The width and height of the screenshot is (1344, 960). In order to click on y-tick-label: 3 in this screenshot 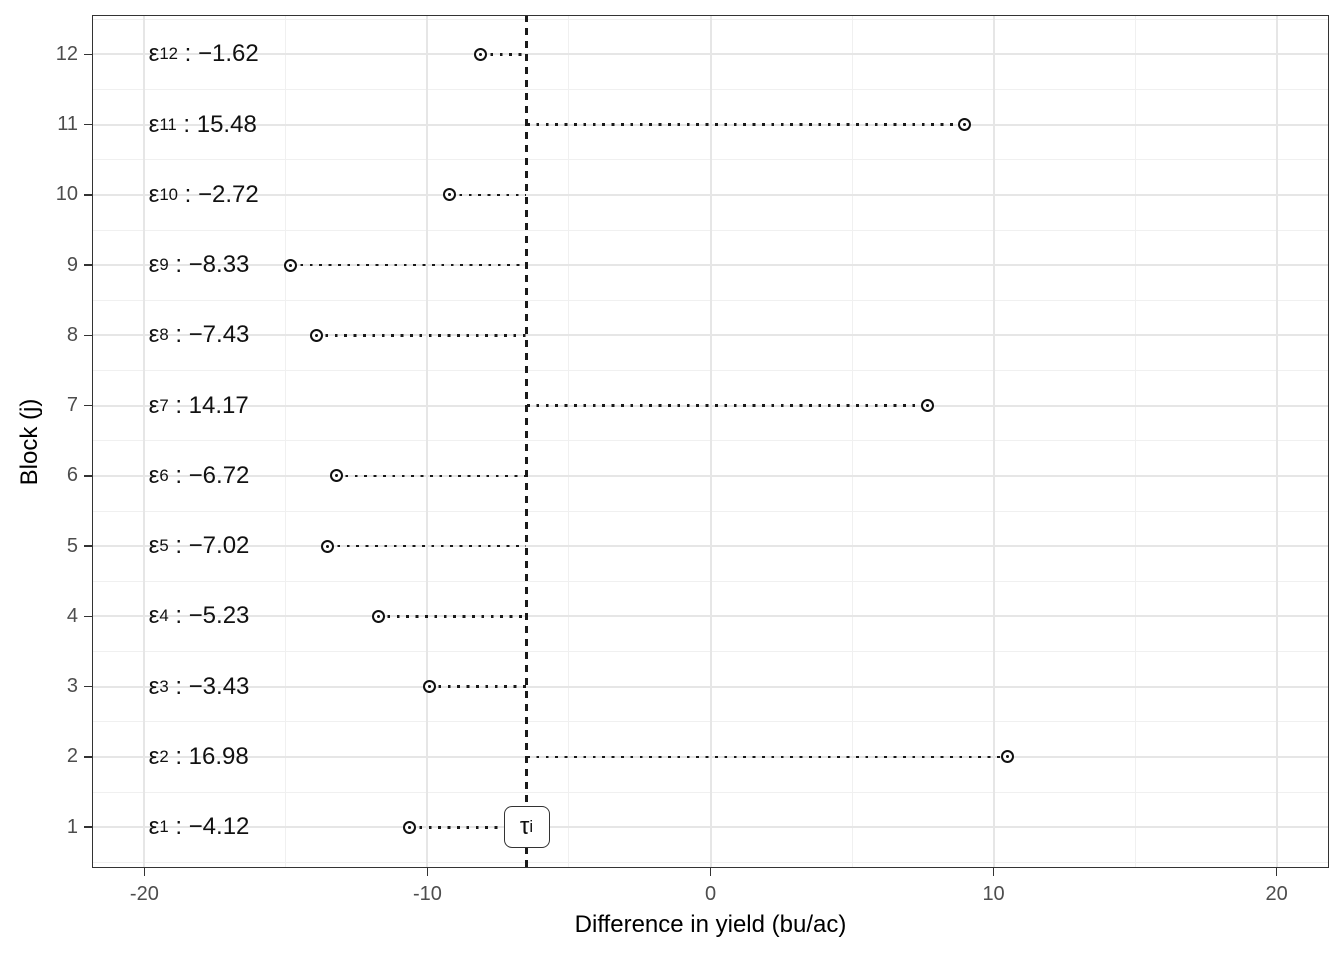, I will do `click(72, 686)`.